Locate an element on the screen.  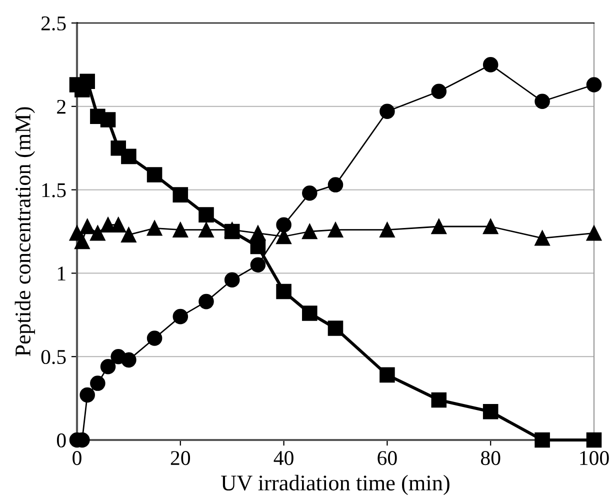
x-tick-label: 0 is located at coordinates (77, 458).